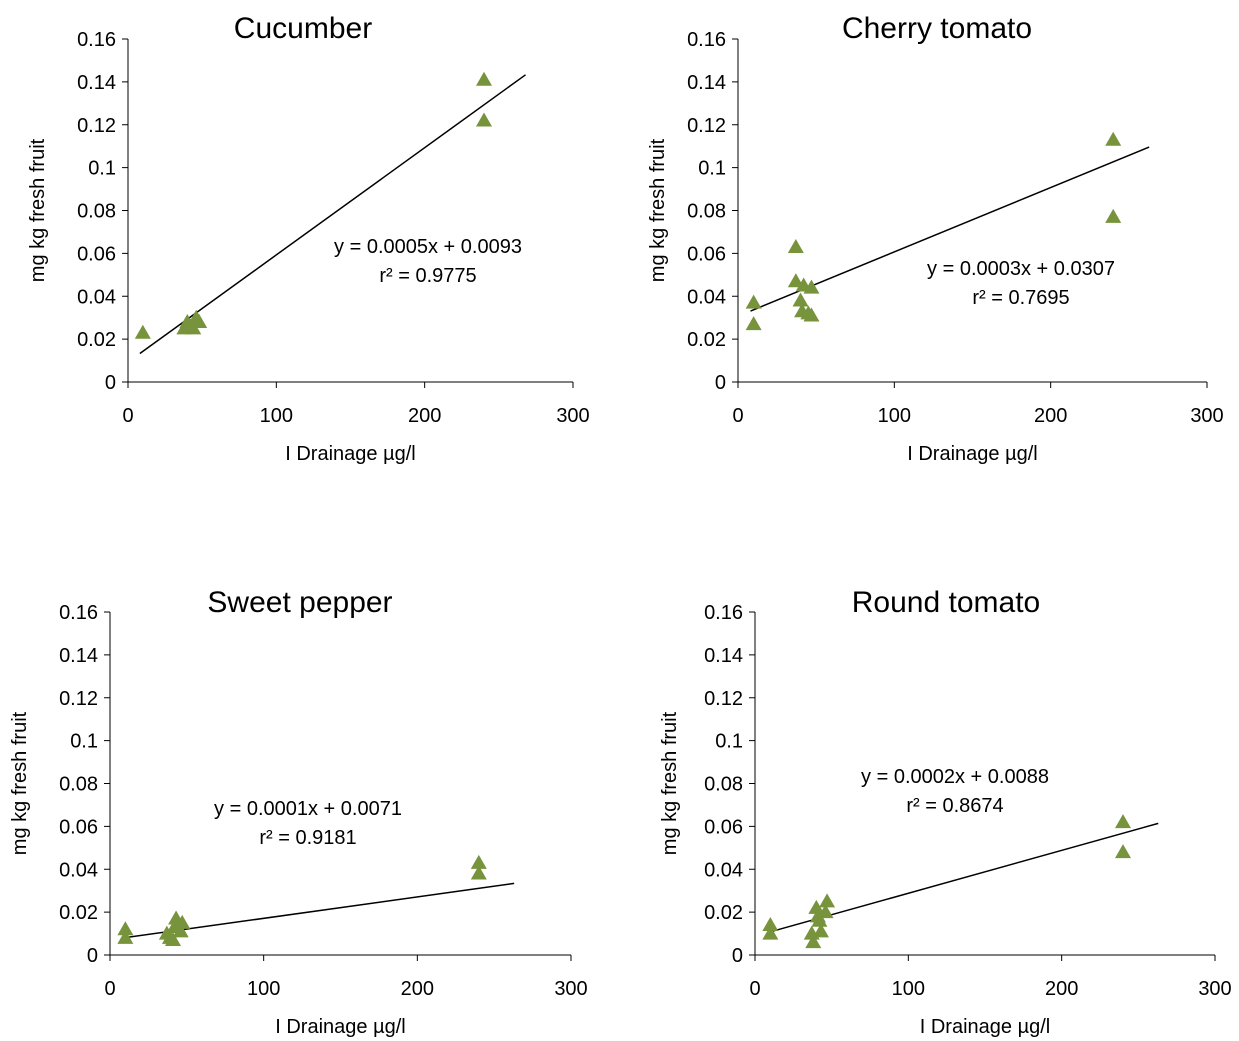 The height and width of the screenshot is (1041, 1239). Describe the element at coordinates (428, 247) in the screenshot. I see `regression-equation: y = 0.0005x + 0.0093` at that location.